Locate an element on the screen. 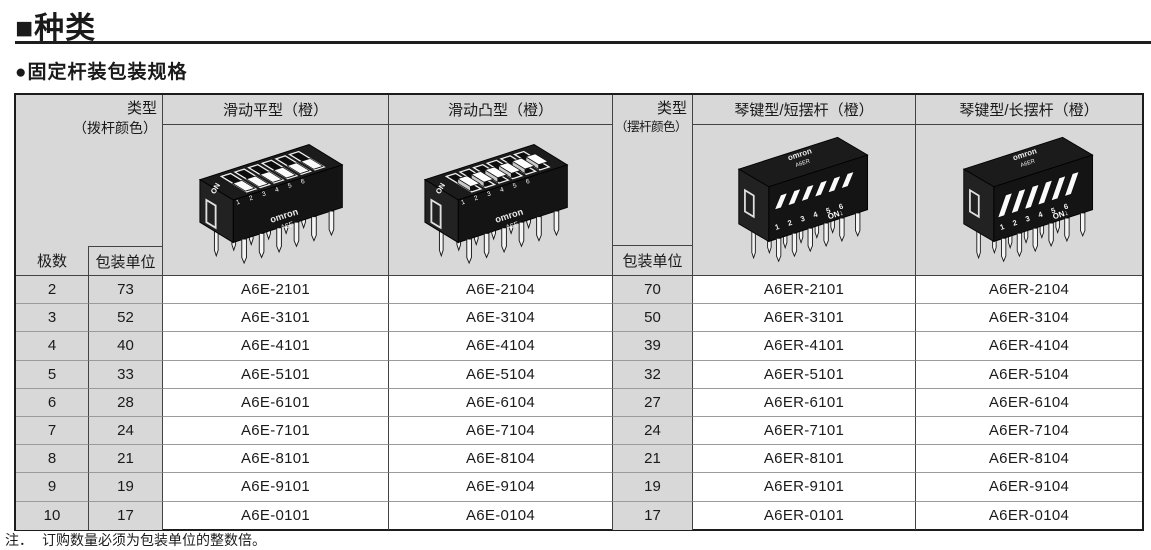 This screenshot has height=550, width=1151. cell-model-piano-short: A6ER-0101 is located at coordinates (804, 515).